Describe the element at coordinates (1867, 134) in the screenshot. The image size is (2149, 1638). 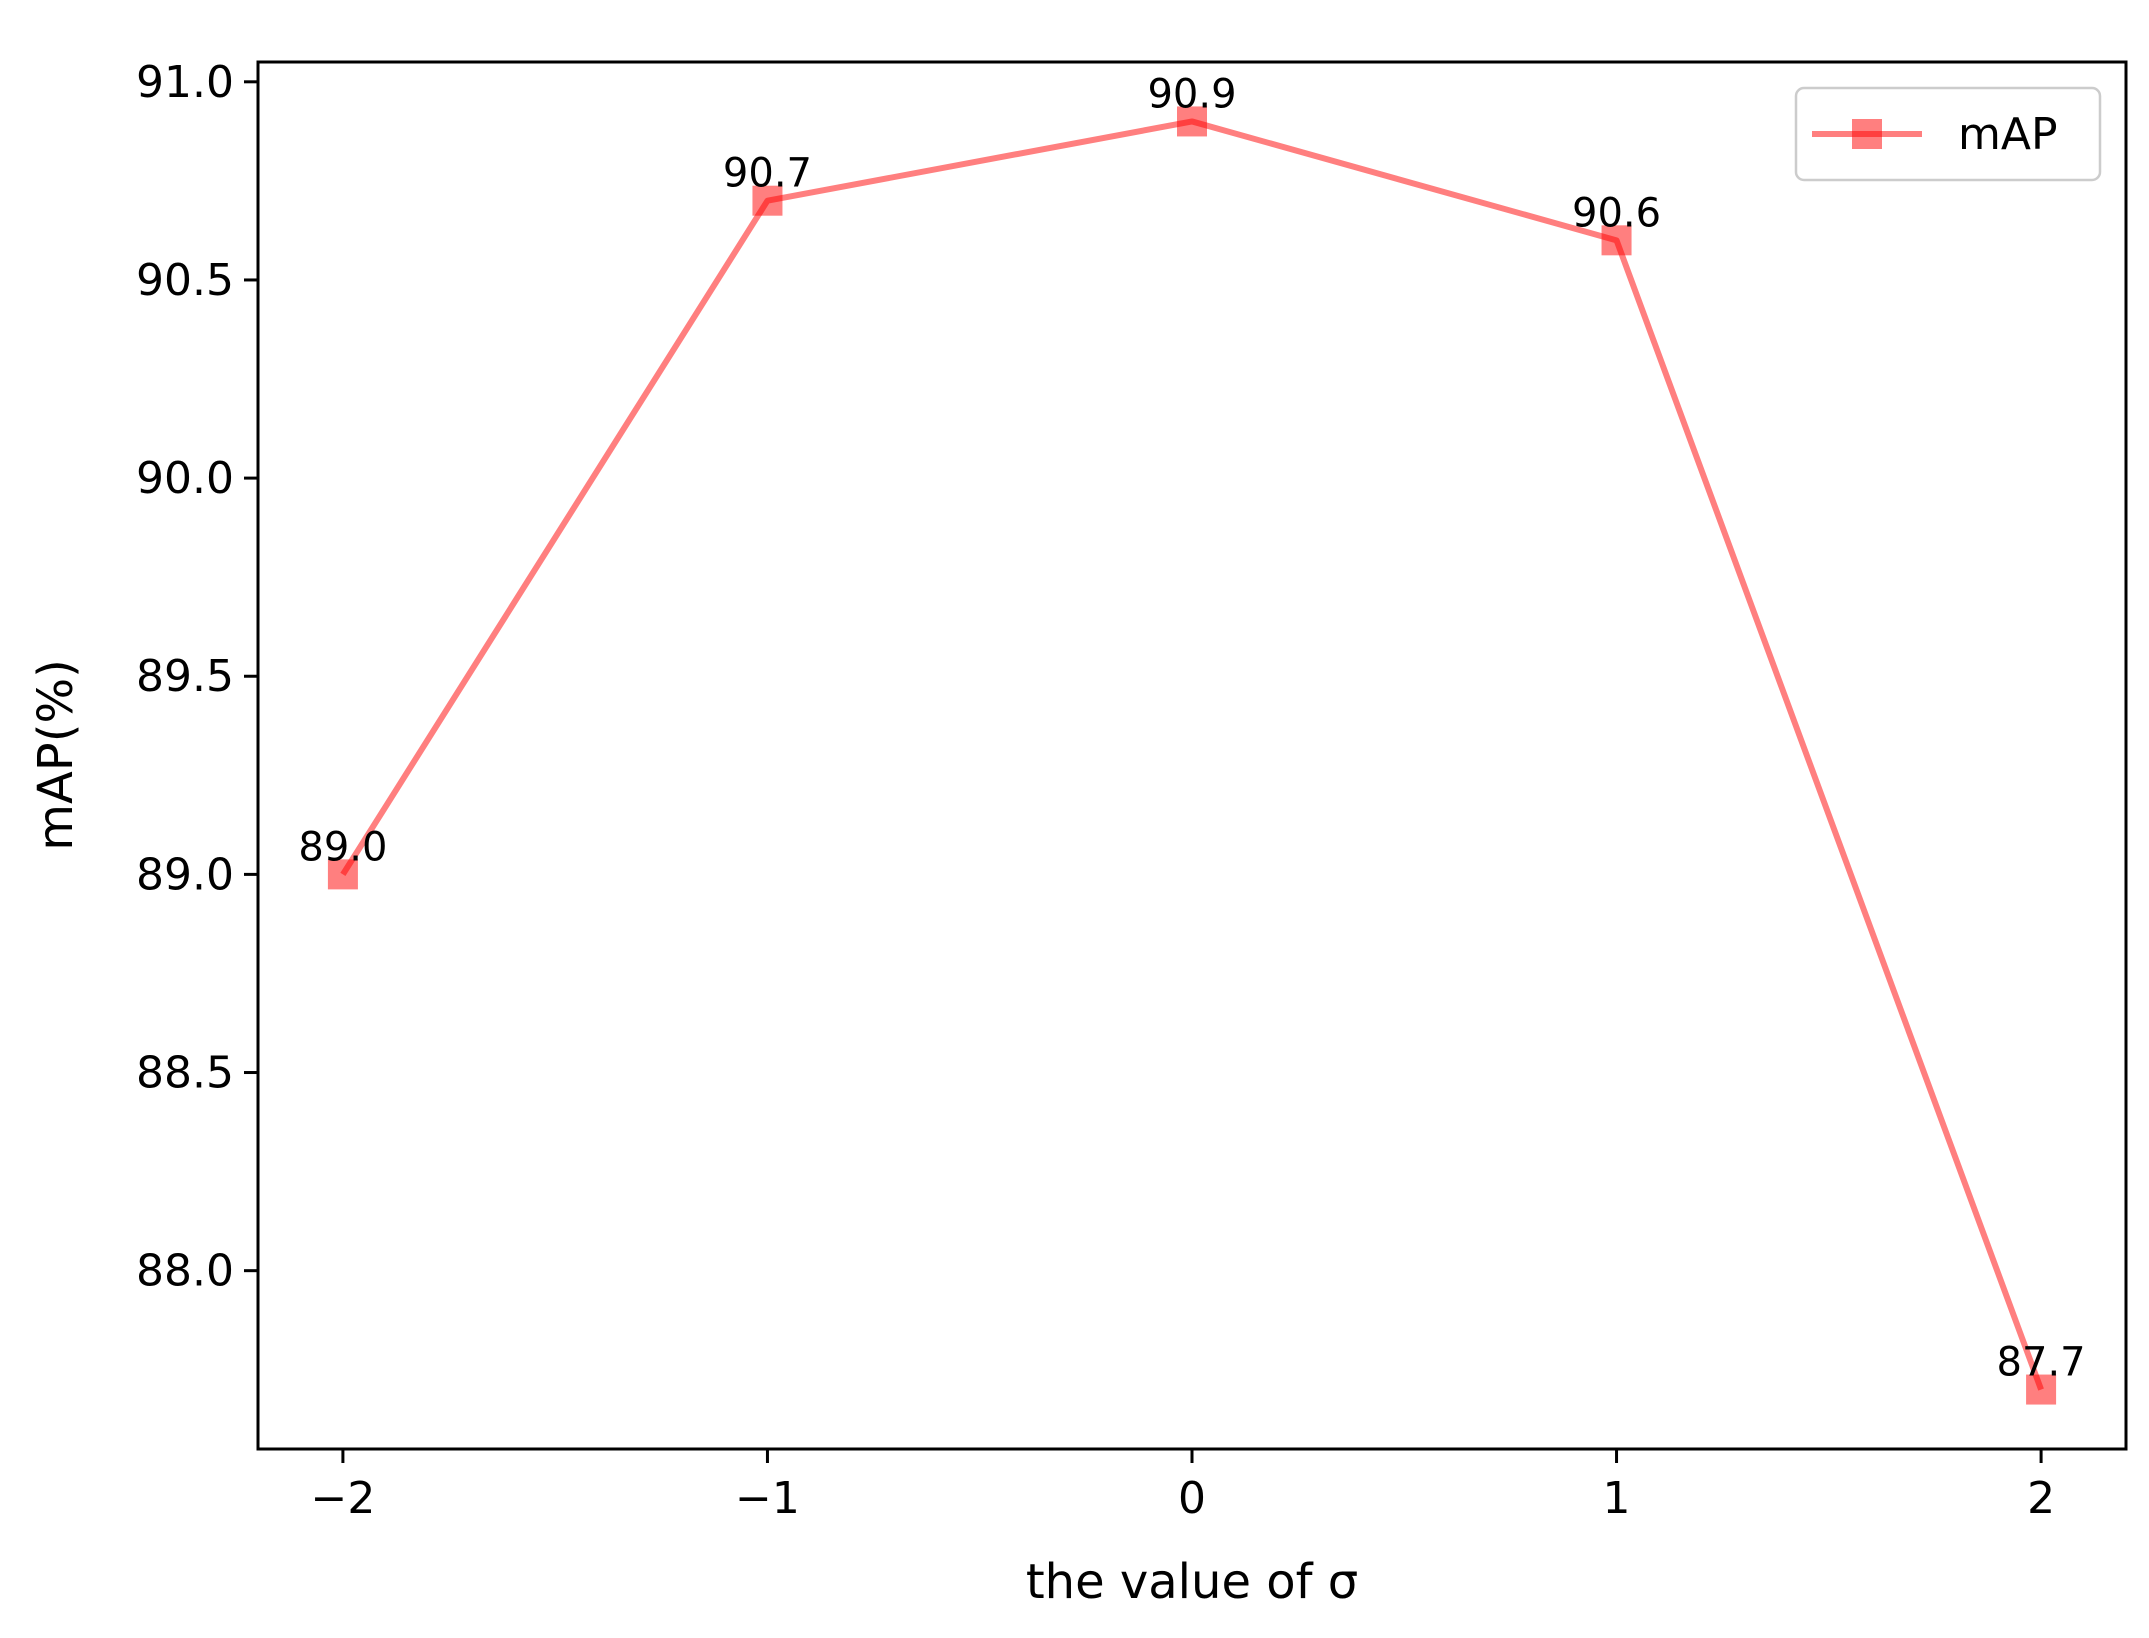
I see `legend-marker-swatch` at that location.